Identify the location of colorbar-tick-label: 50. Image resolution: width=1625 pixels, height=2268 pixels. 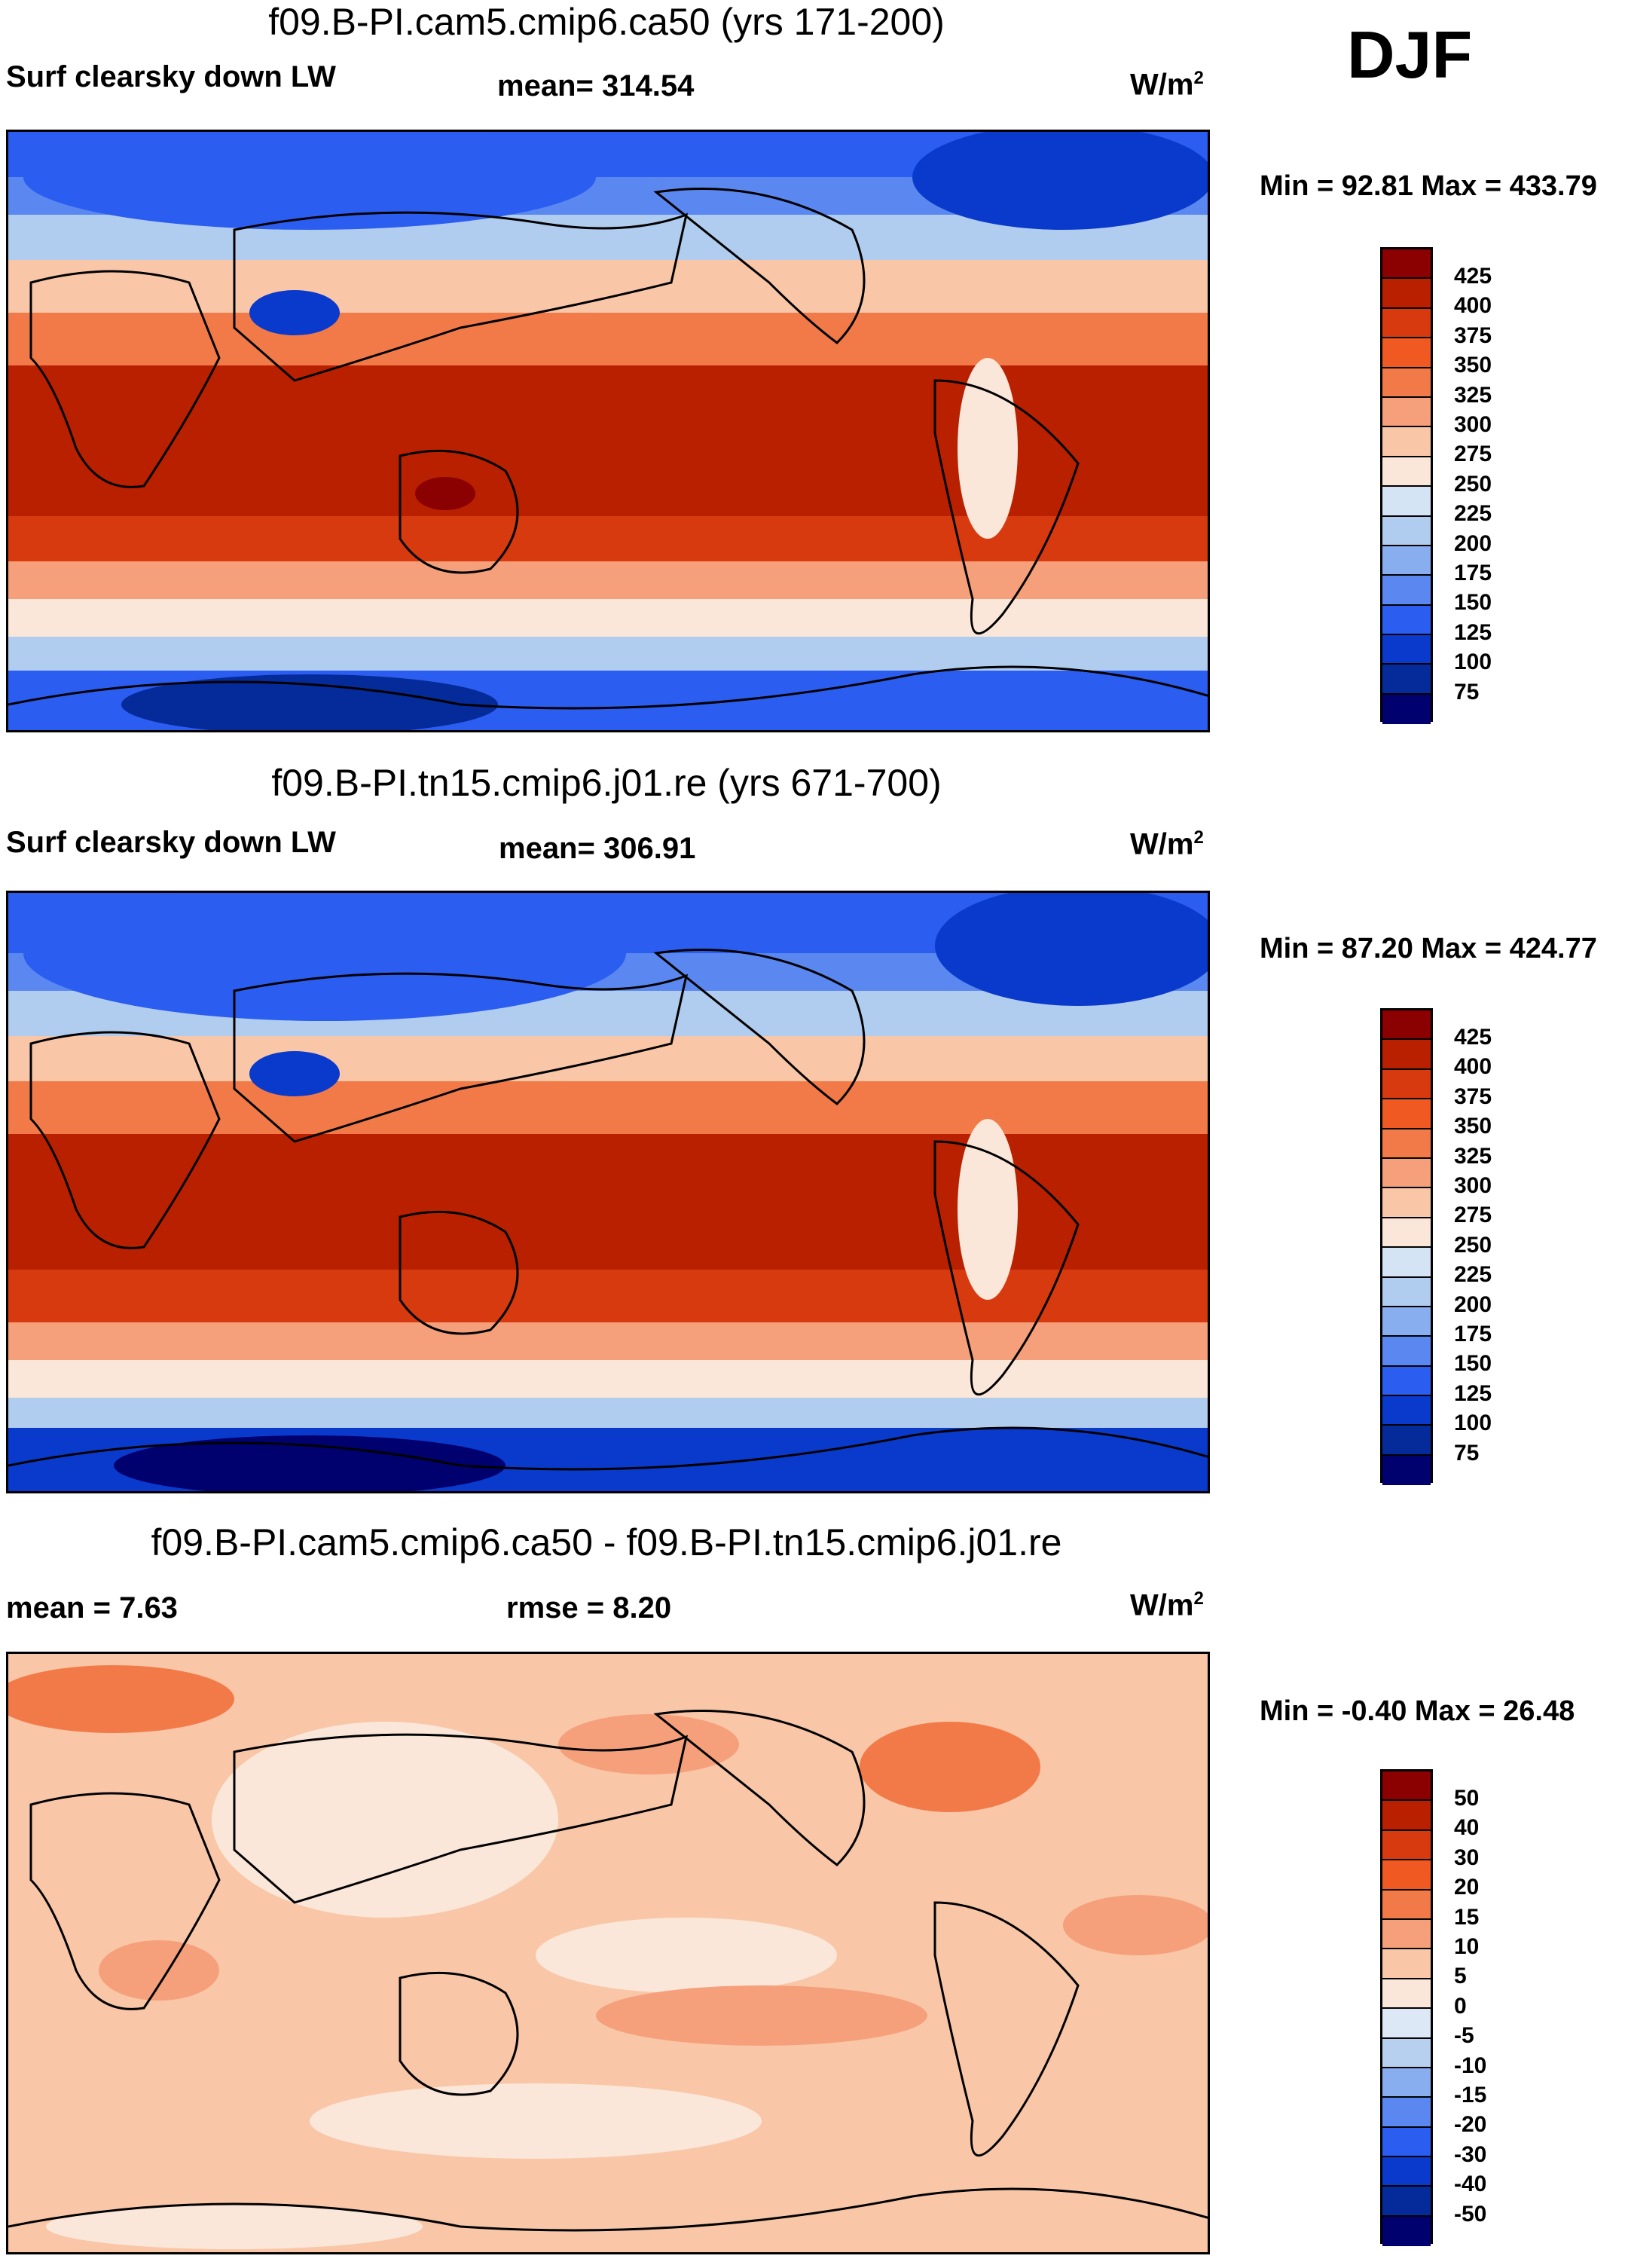
(1467, 1798).